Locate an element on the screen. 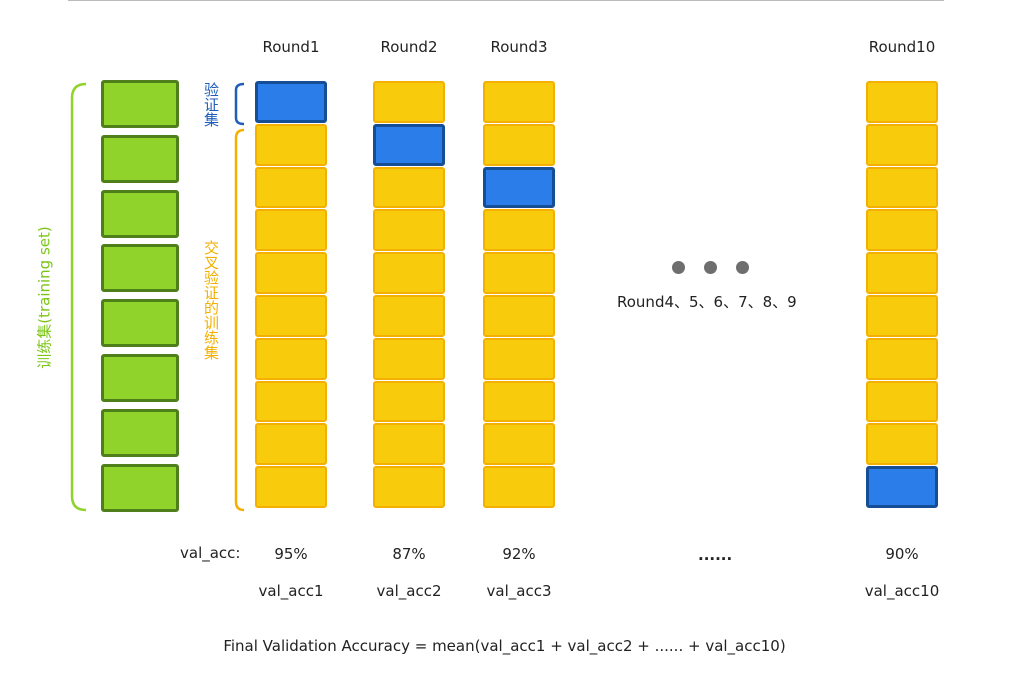 The image size is (1009, 677). round-accuracy: 95% is located at coordinates (291, 554).